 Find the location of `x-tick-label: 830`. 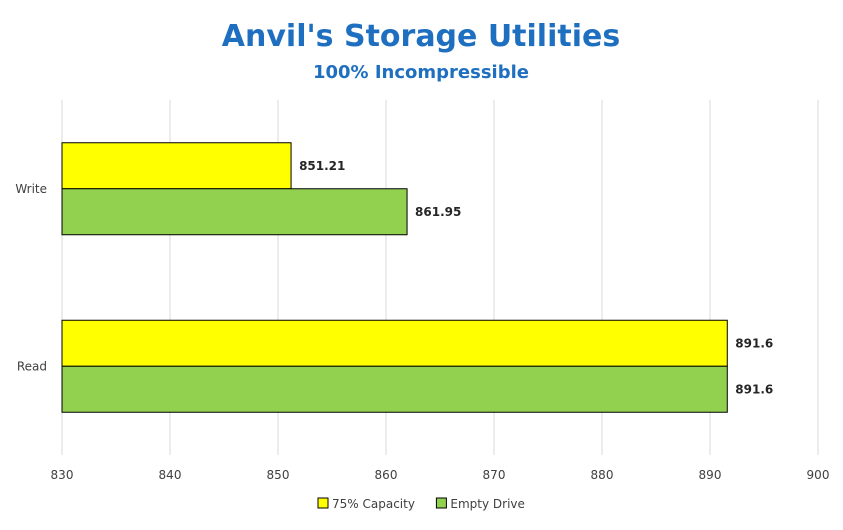

x-tick-label: 830 is located at coordinates (62, 475).